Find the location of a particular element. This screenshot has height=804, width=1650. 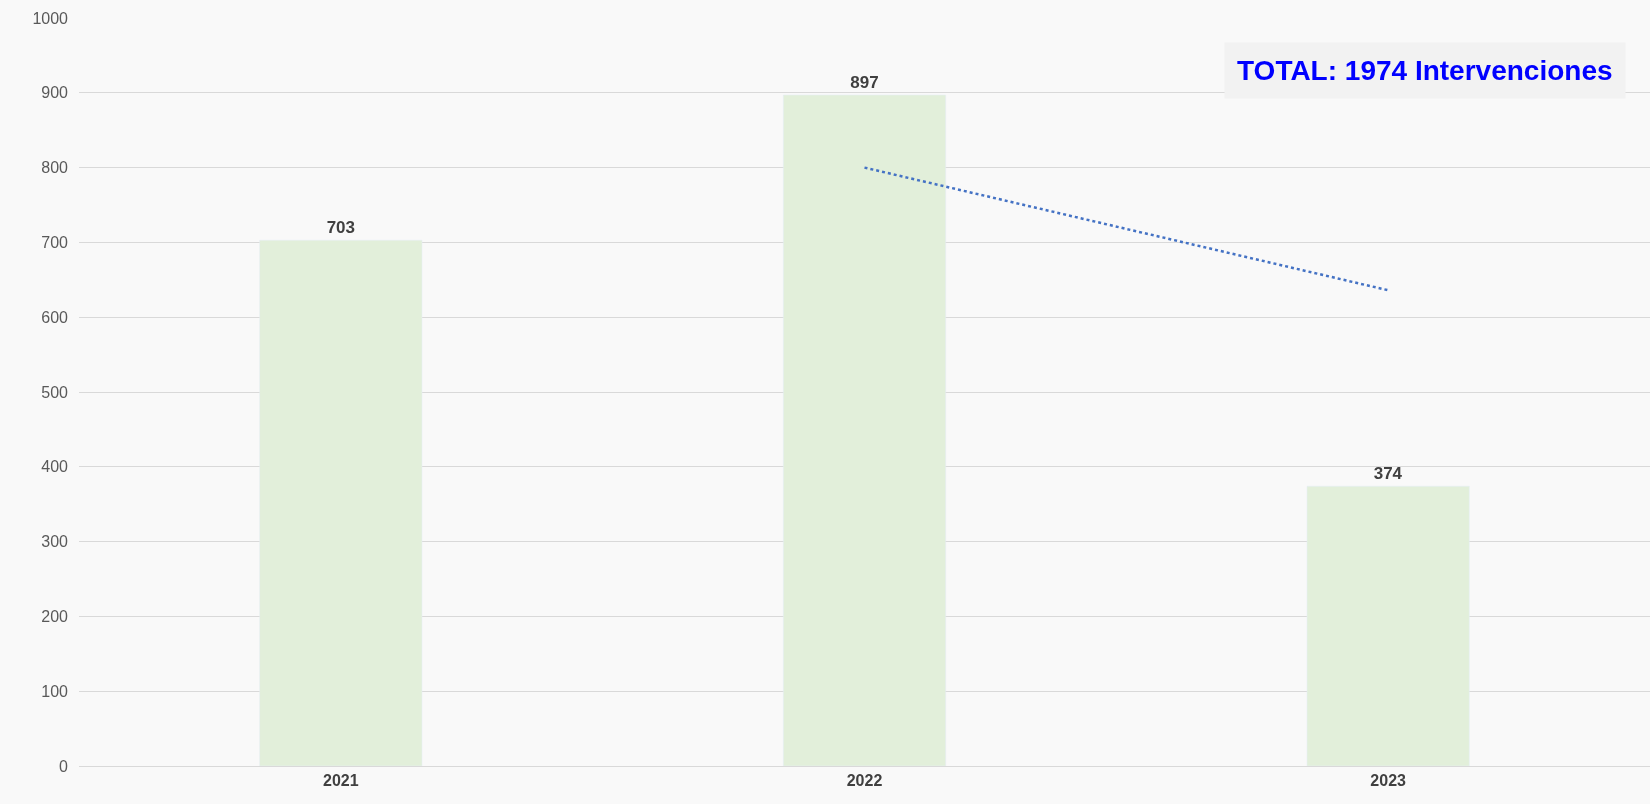

x-tick-label: 2022 is located at coordinates (864, 781).